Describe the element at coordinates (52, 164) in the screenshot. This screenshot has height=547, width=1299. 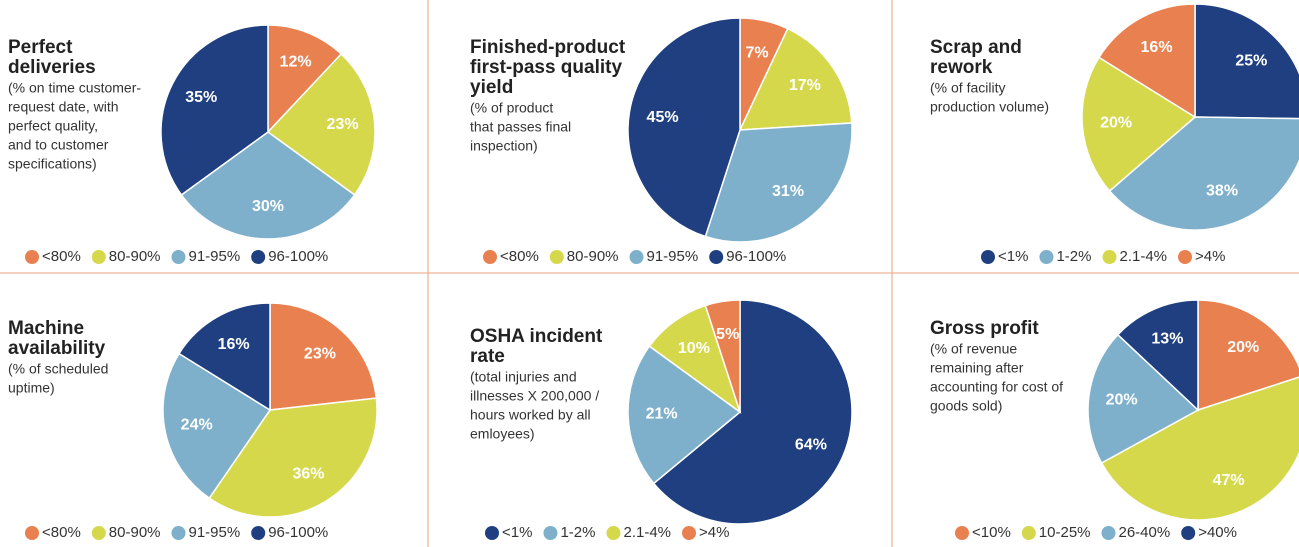
I see `chart-subtitle: specifications)` at that location.